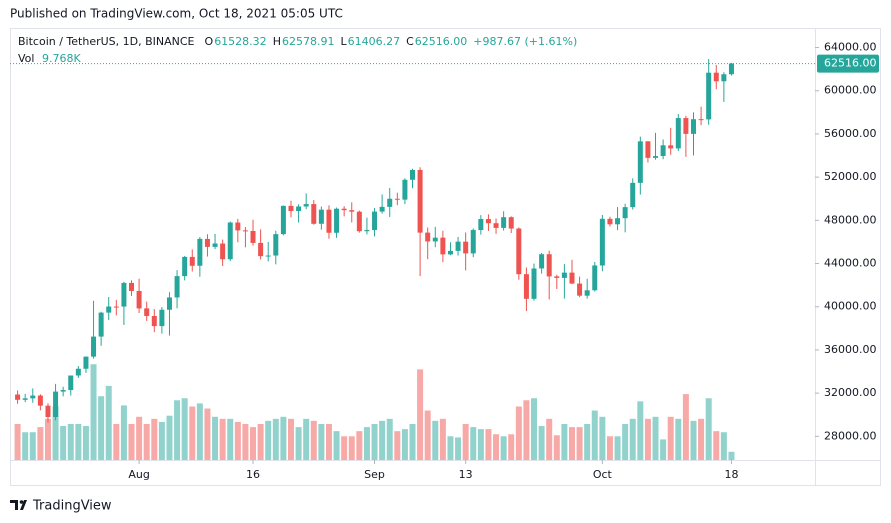 The height and width of the screenshot is (523, 891). What do you see at coordinates (374, 474) in the screenshot?
I see `x-tick-label: Sep` at bounding box center [374, 474].